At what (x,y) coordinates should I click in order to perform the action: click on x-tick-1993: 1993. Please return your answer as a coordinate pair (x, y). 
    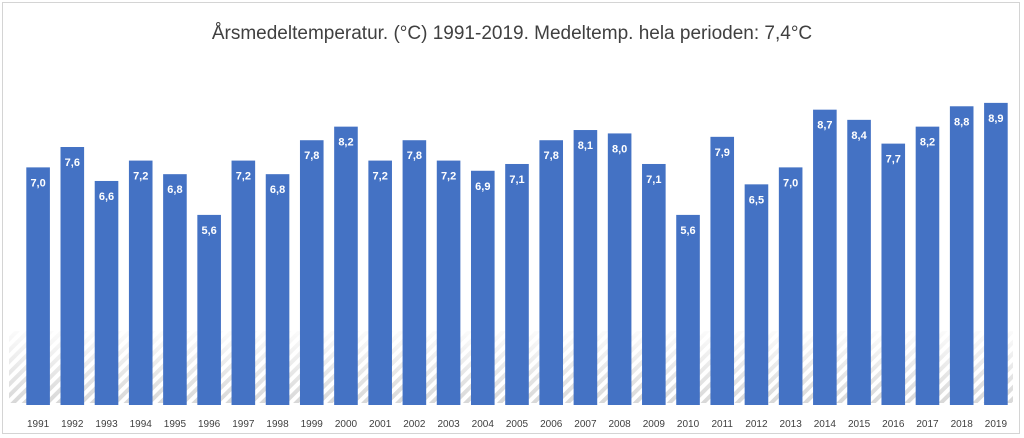
    Looking at the image, I should click on (106, 424).